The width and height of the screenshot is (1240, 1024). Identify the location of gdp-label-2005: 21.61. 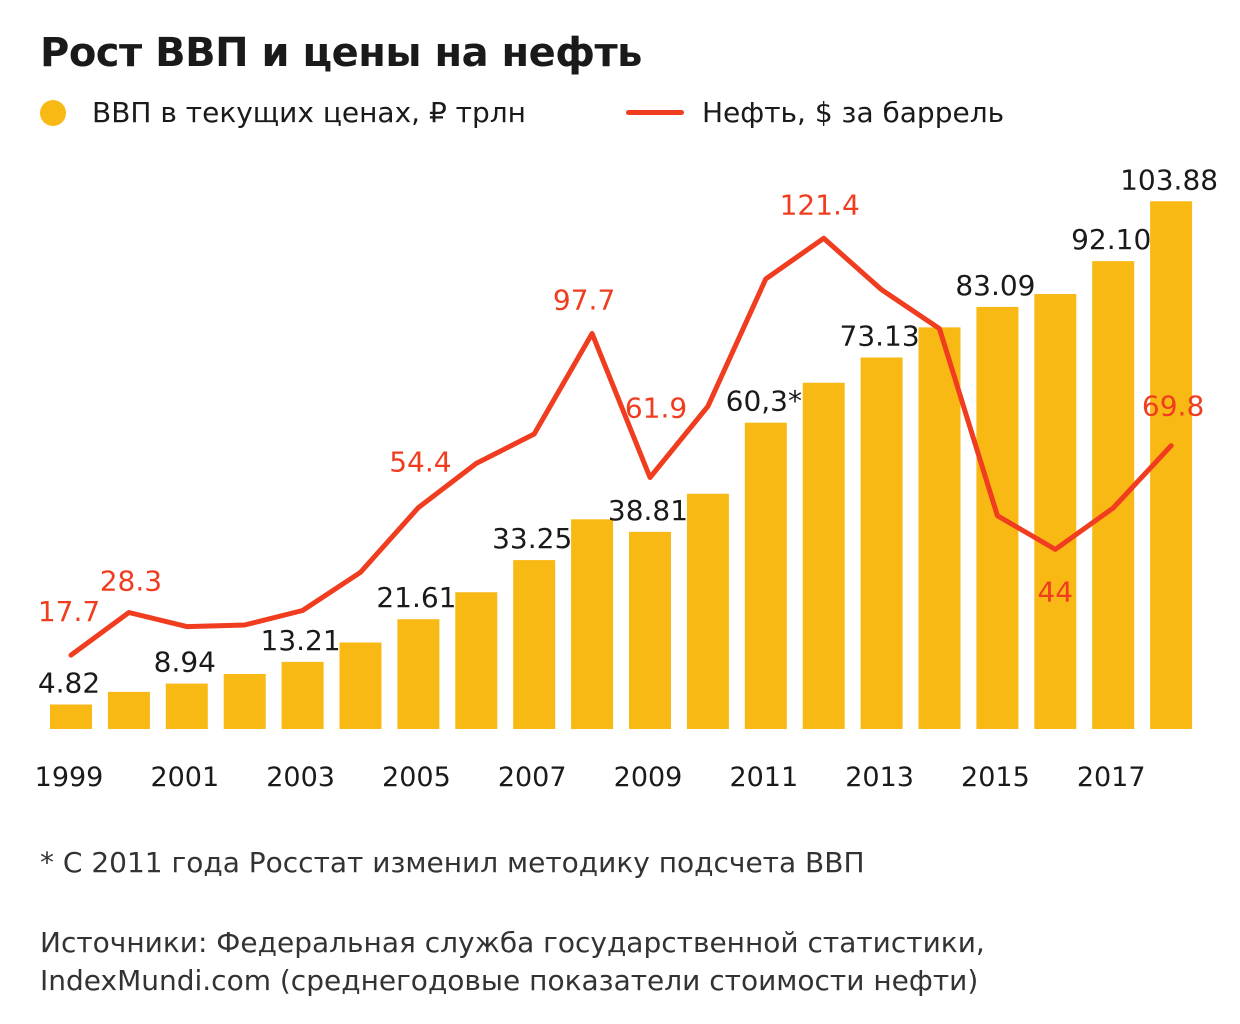
(416, 597).